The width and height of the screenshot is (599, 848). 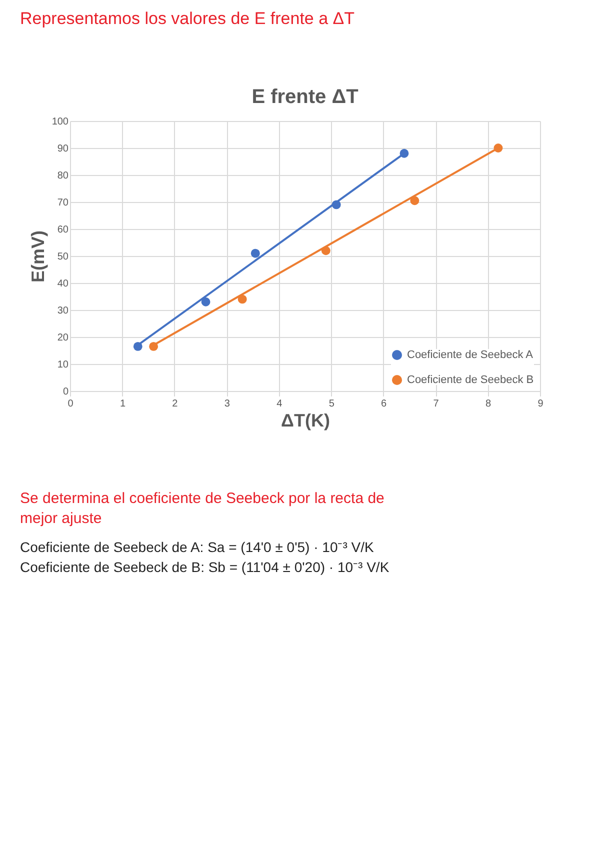 I want to click on x-tick-label: 7, so click(x=436, y=404).